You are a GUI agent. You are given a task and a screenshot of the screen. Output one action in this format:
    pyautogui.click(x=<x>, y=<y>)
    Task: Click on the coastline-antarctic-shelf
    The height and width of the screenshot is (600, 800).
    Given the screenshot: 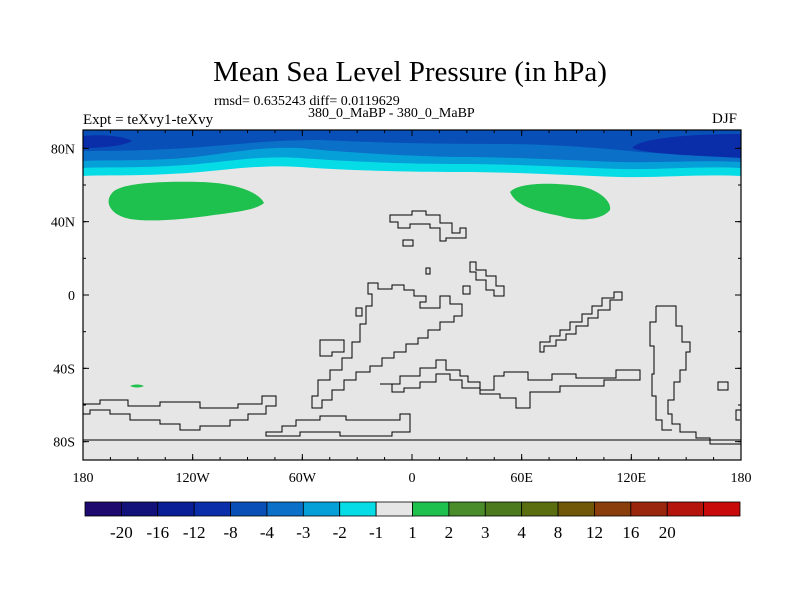 What is the action you would take?
    pyautogui.click(x=338, y=425)
    